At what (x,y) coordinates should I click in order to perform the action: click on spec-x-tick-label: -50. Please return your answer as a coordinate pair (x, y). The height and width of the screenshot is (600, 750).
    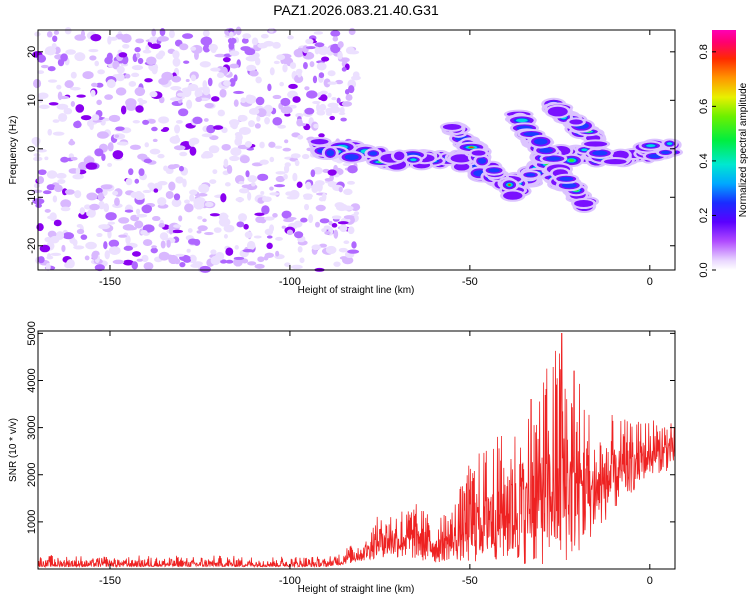
    Looking at the image, I should click on (470, 282).